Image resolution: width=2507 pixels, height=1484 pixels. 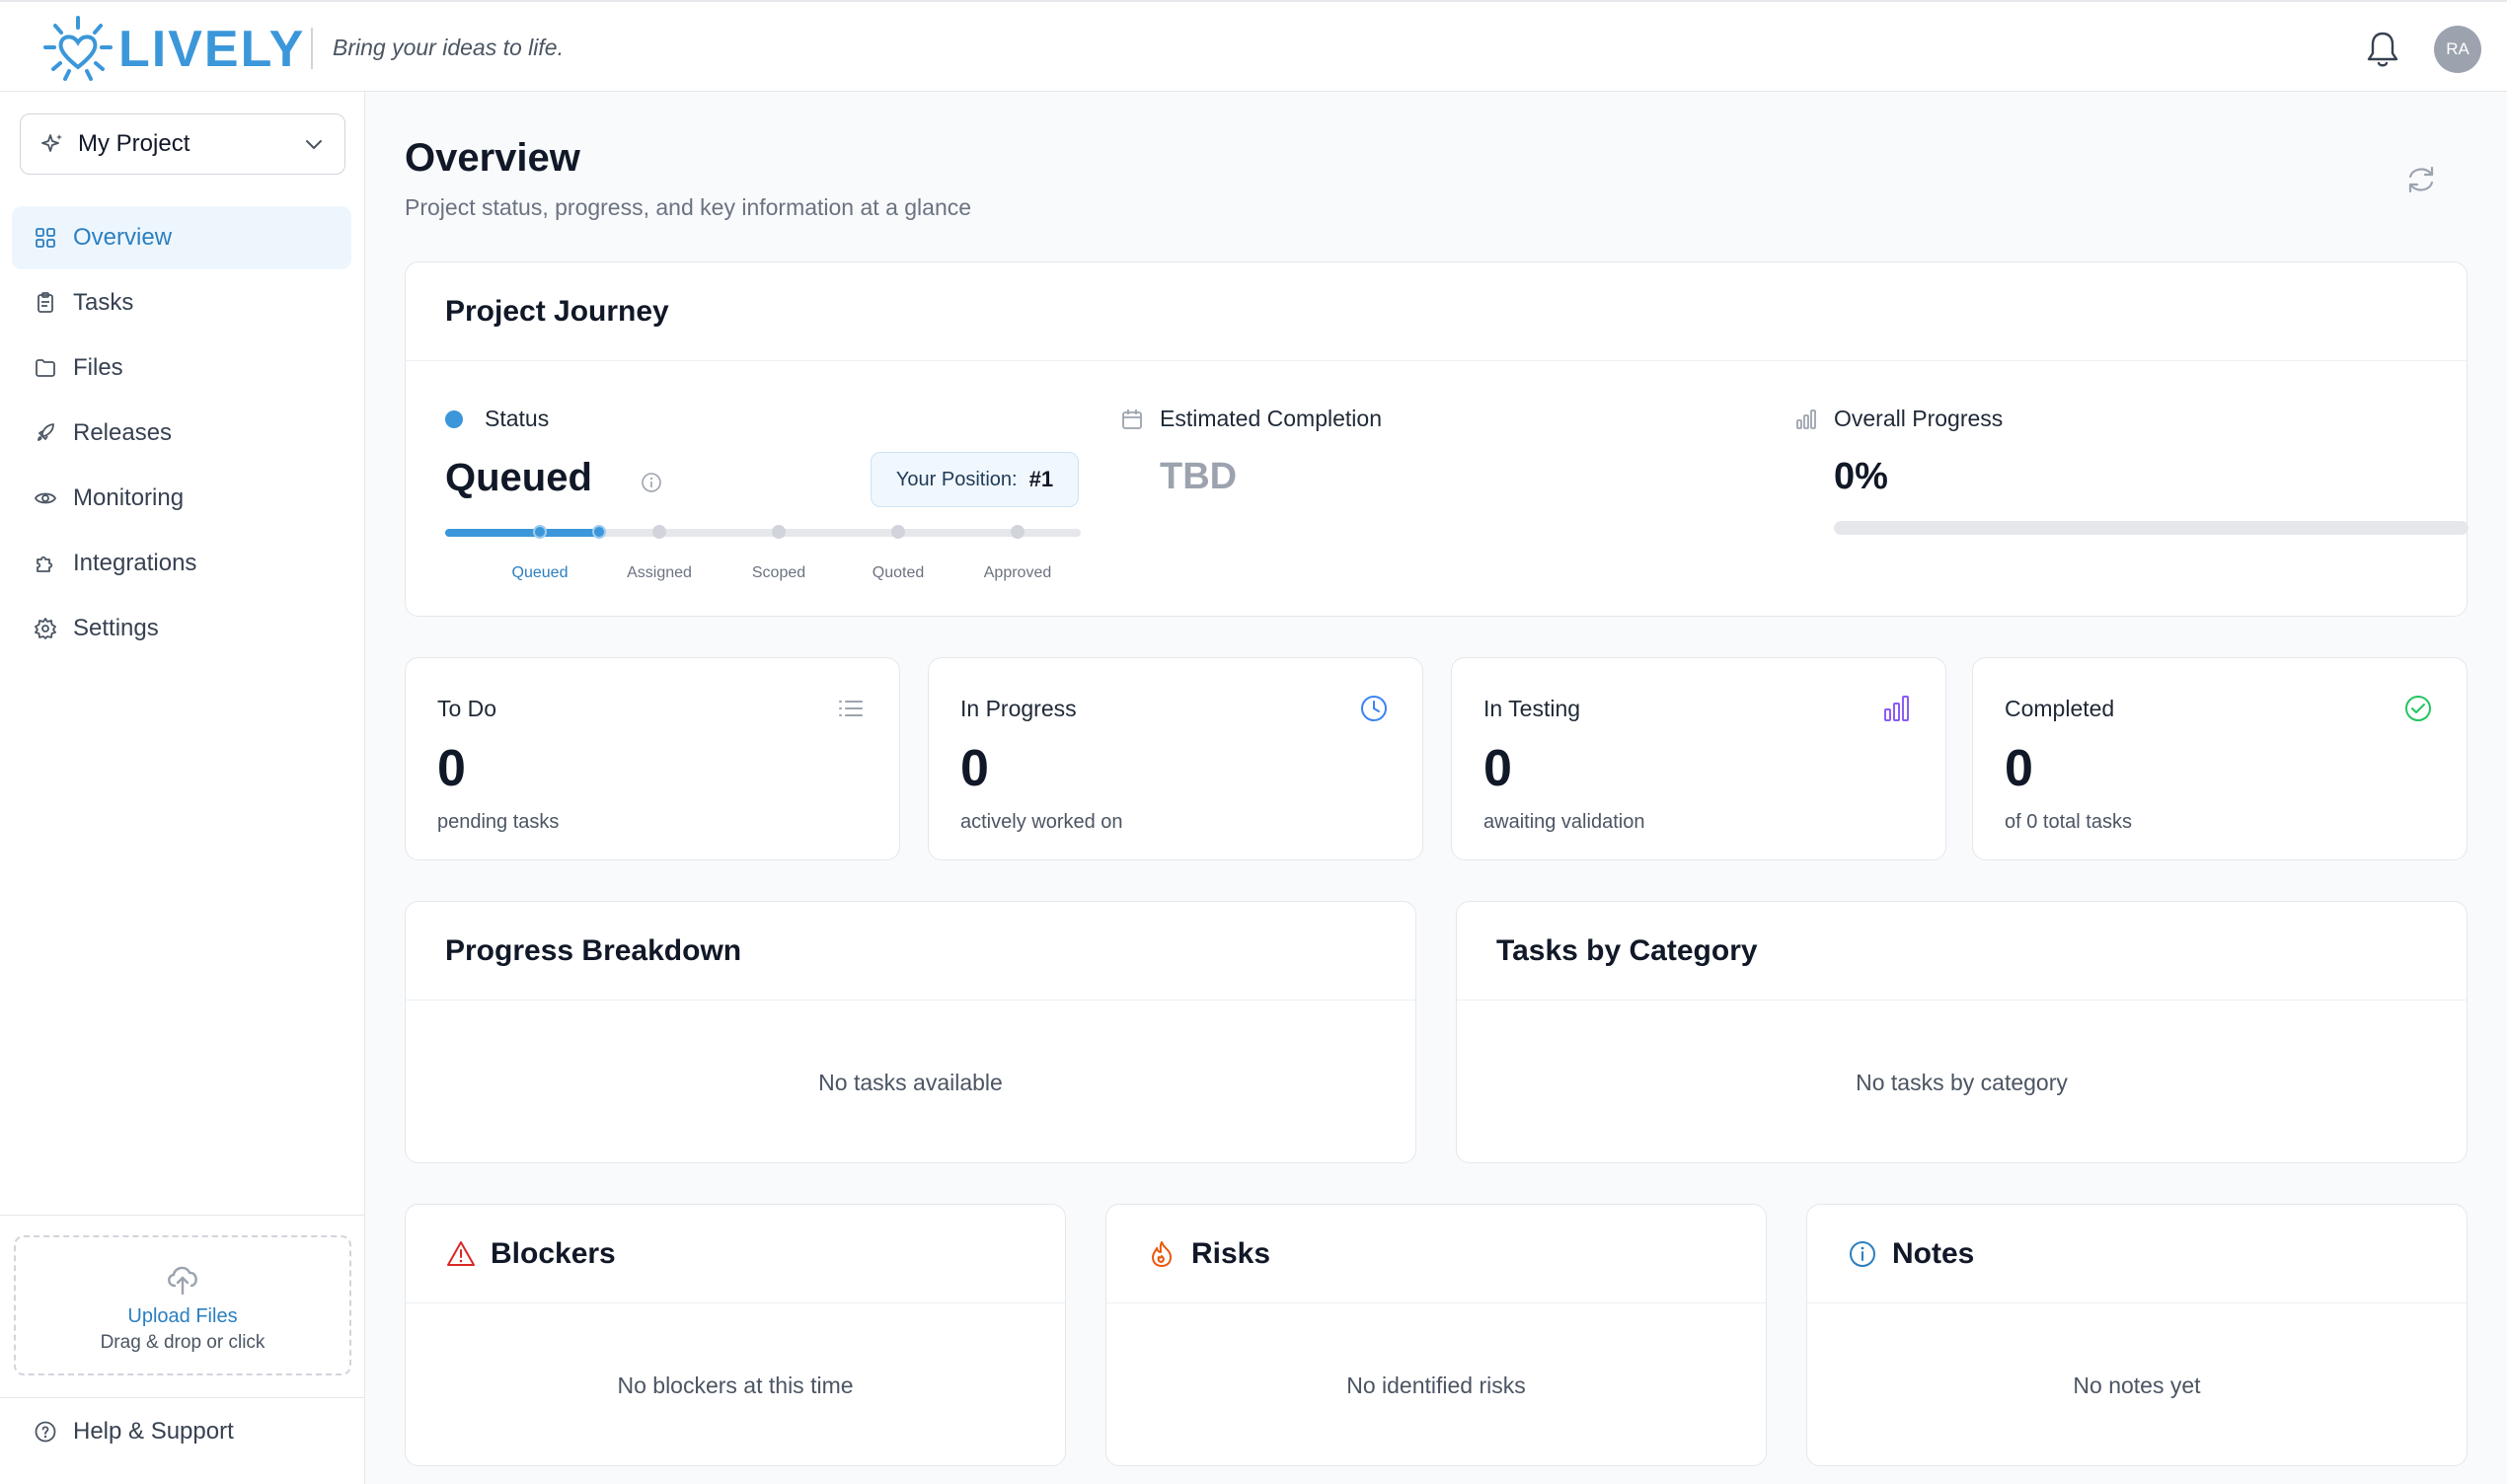 I want to click on sidebar-item-files: Files, so click(x=181, y=368).